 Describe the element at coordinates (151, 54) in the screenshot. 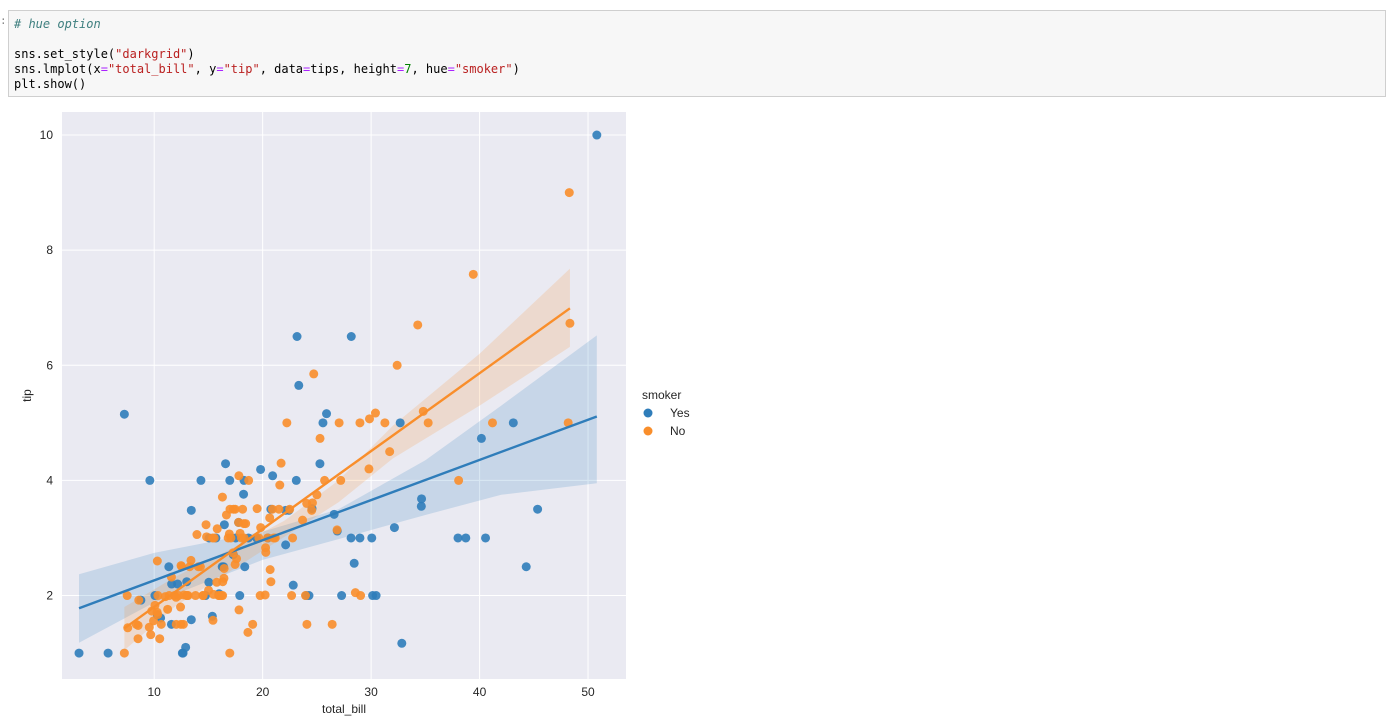

I see `code-string: "darkgrid"` at that location.